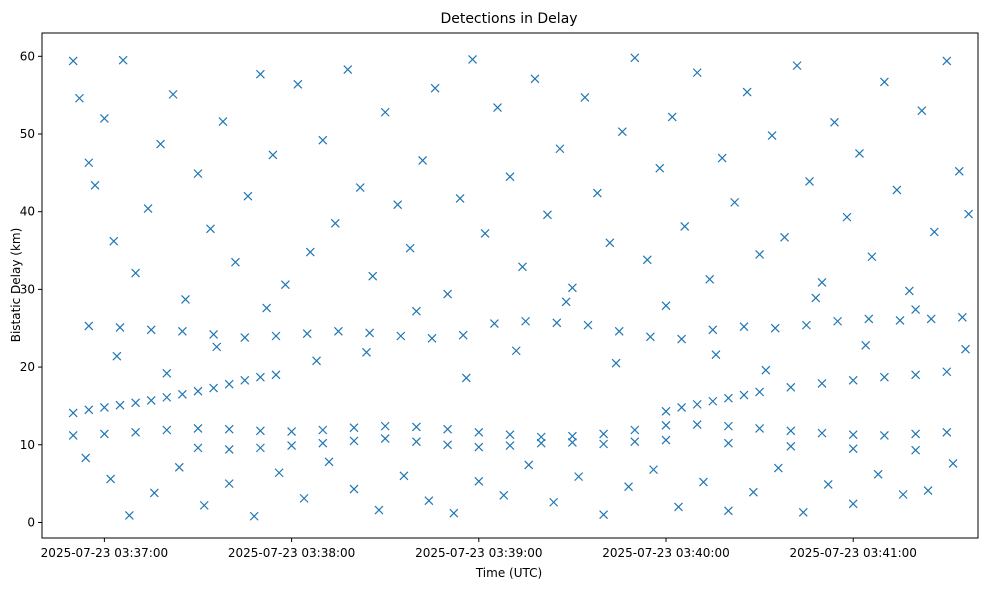 The width and height of the screenshot is (989, 590). Describe the element at coordinates (478, 553) in the screenshot. I see `x-tick-label: 2025-07-23 03:39:00` at that location.